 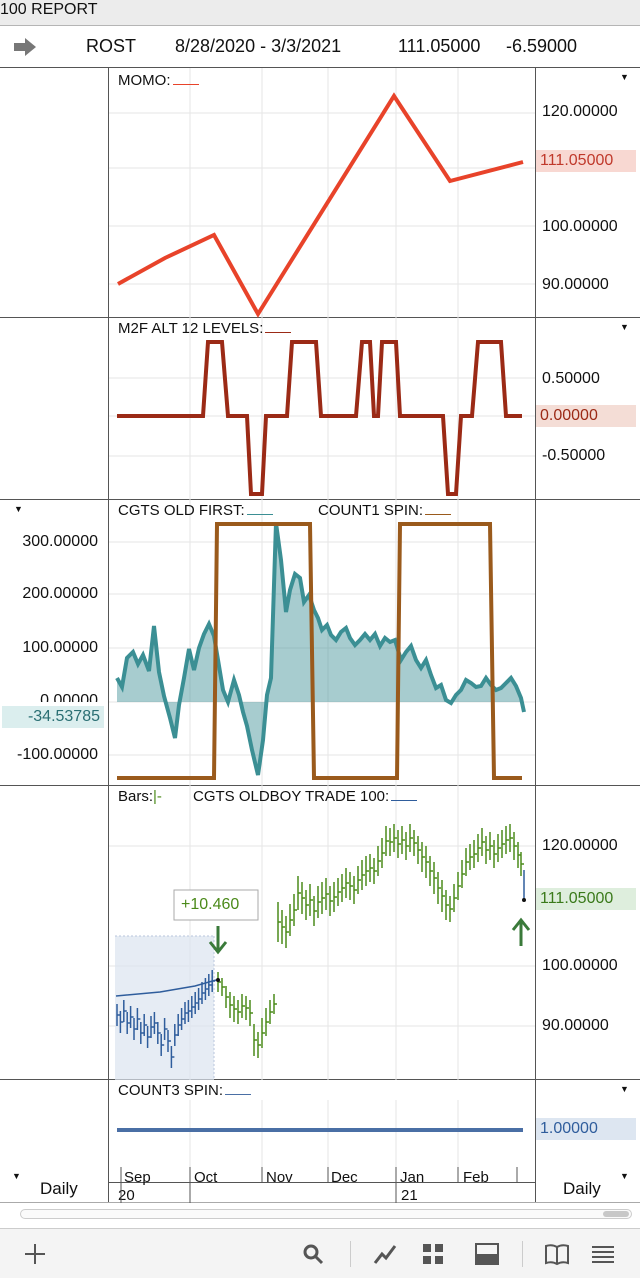 What do you see at coordinates (35, 1254) in the screenshot?
I see `add-icon` at bounding box center [35, 1254].